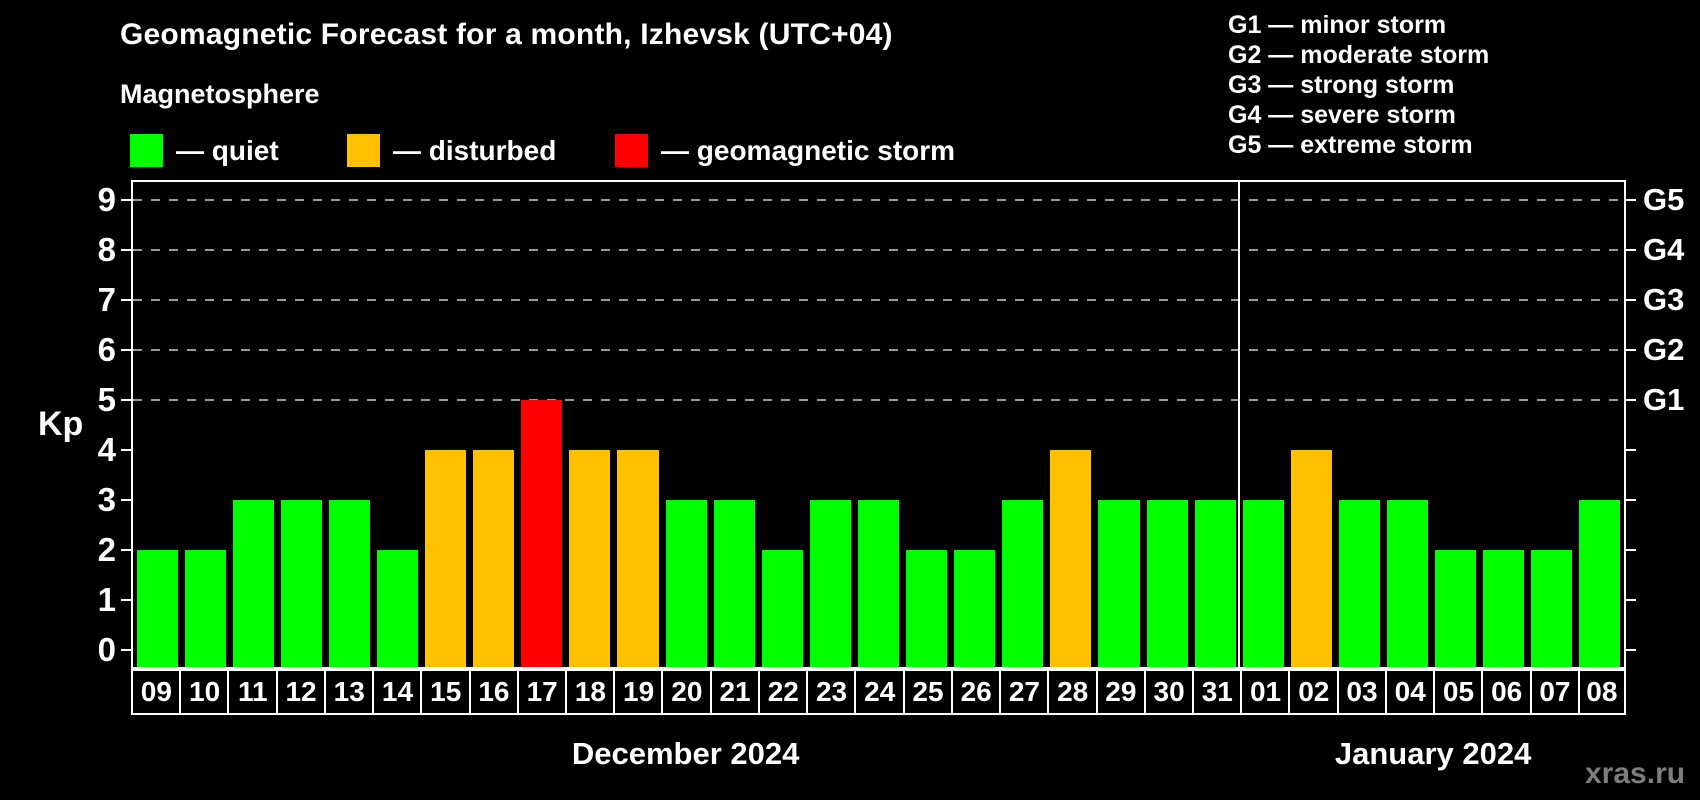 The height and width of the screenshot is (800, 1700). I want to click on legend-label-quiet: — quiet, so click(227, 150).